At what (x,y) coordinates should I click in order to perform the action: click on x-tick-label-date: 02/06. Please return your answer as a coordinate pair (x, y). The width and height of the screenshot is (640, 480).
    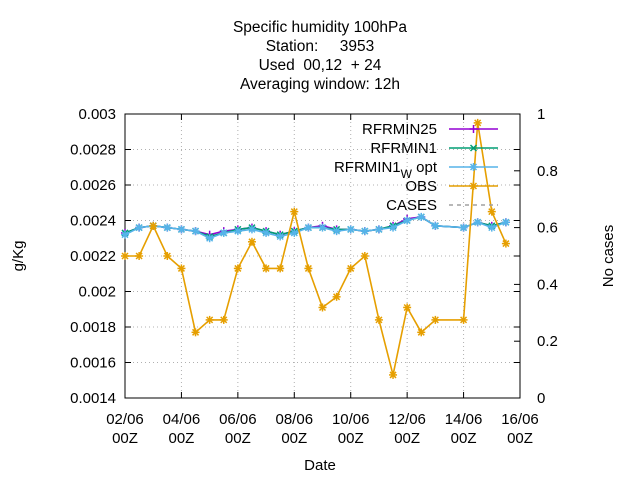
    Looking at the image, I should click on (125, 419).